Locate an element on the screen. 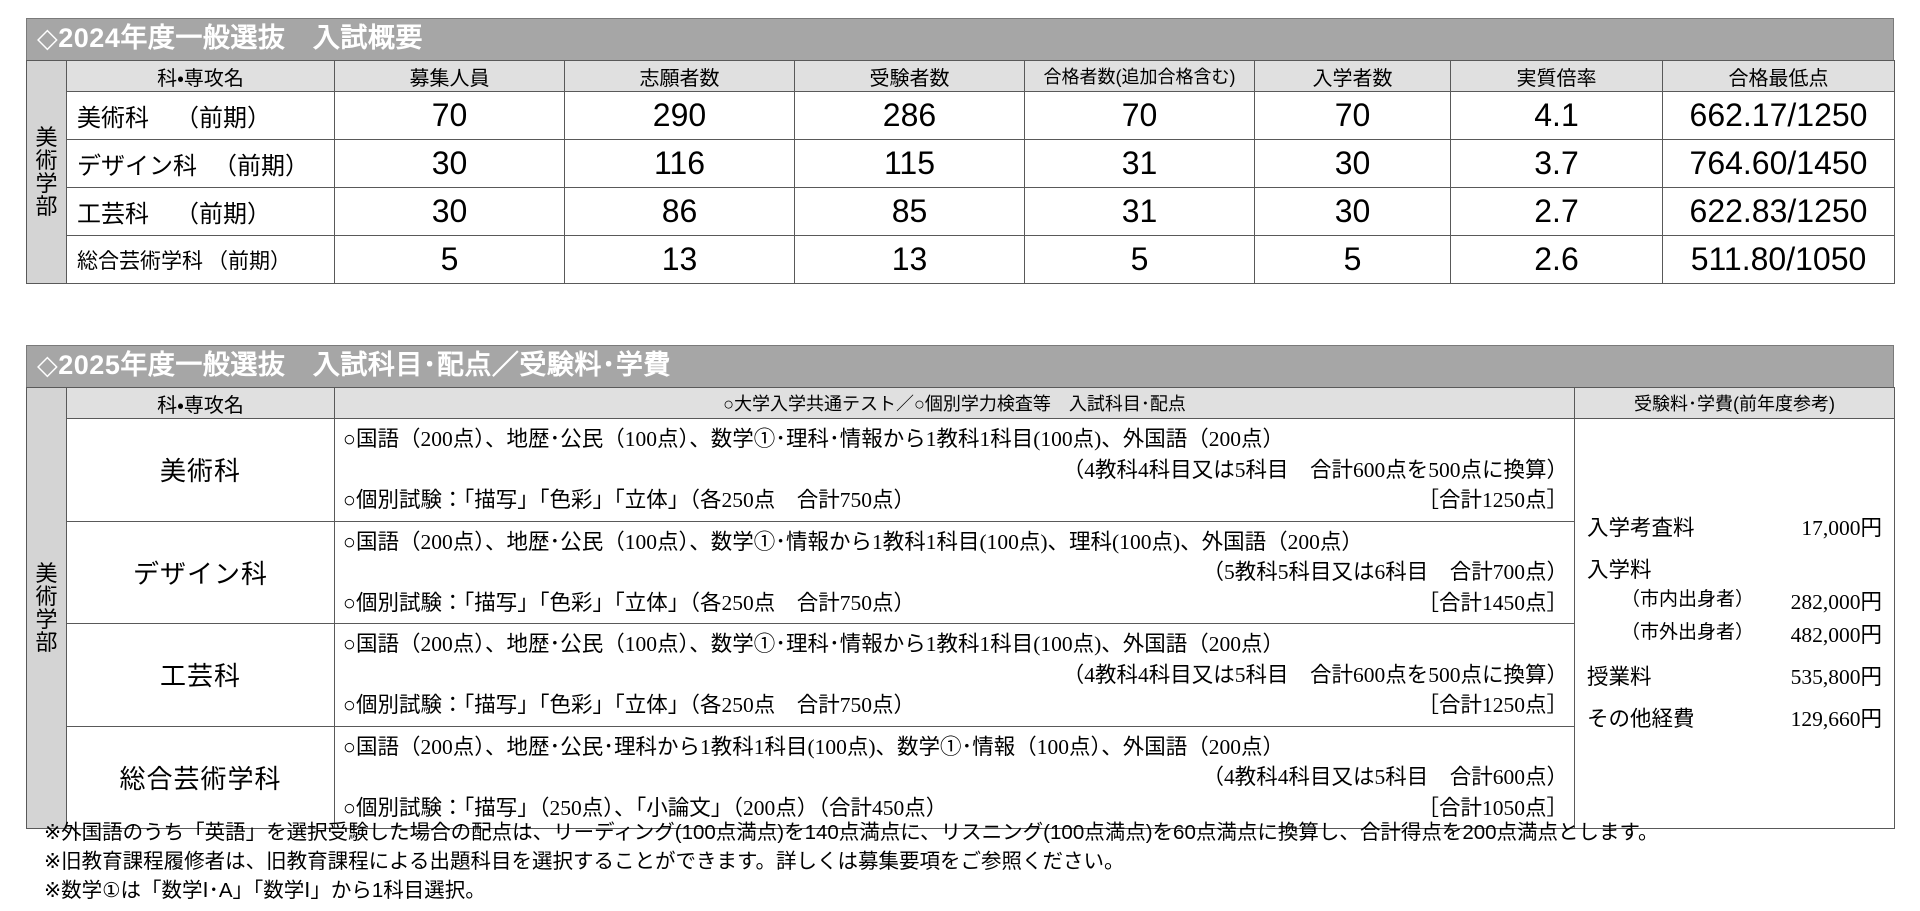 Image resolution: width=1920 pixels, height=911 pixels. cell-examinees: 13 is located at coordinates (909, 260).